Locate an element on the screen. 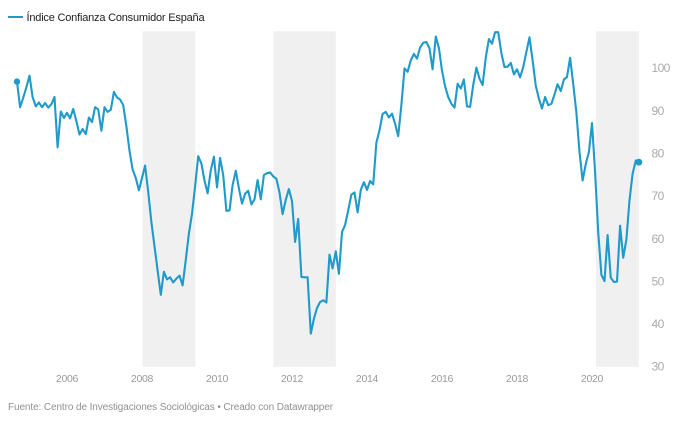 The height and width of the screenshot is (430, 680). svg-text: 40 is located at coordinates (658, 324).